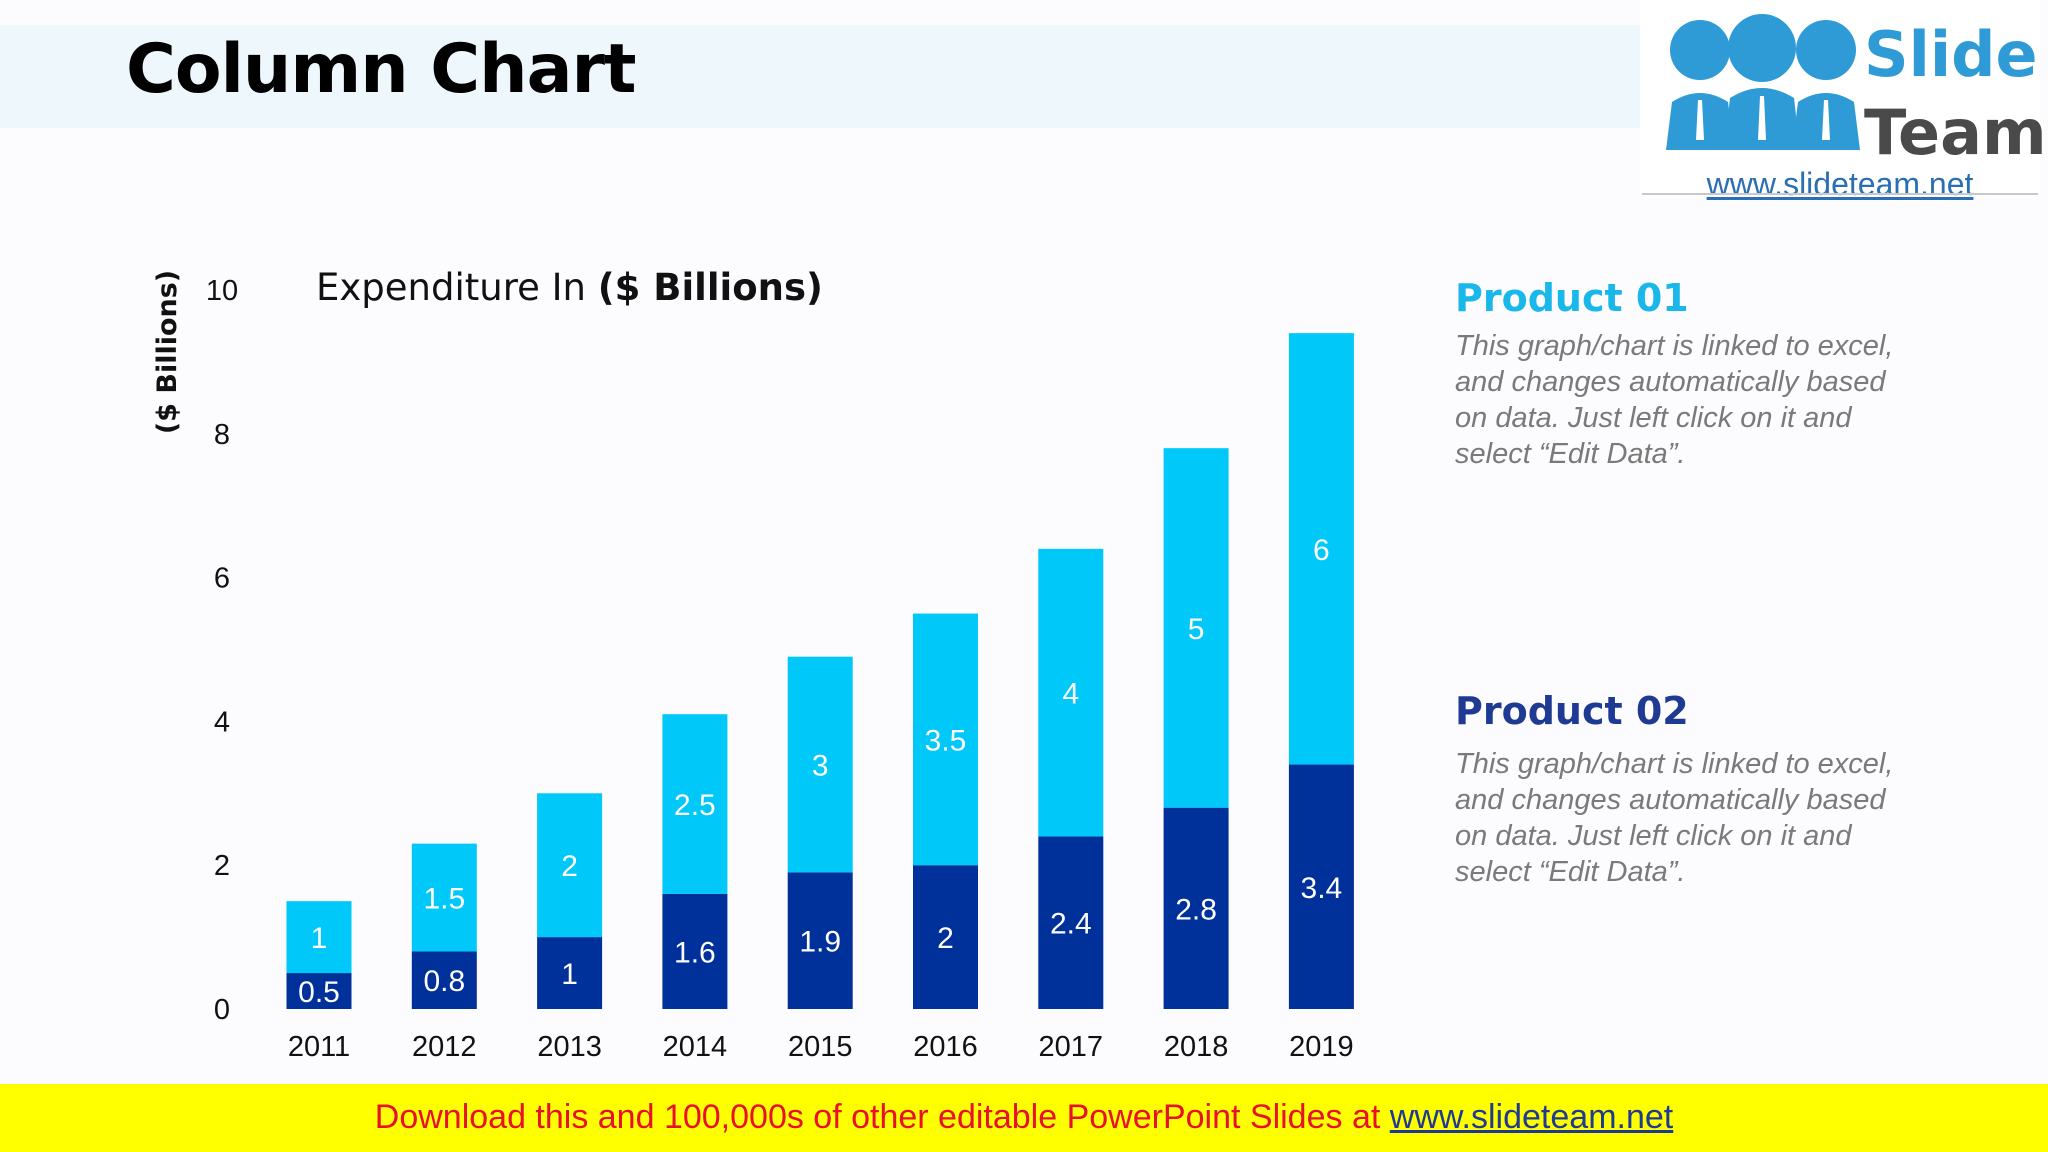 The image size is (2048, 1152). I want to click on data-label-product-01: 2, so click(569, 866).